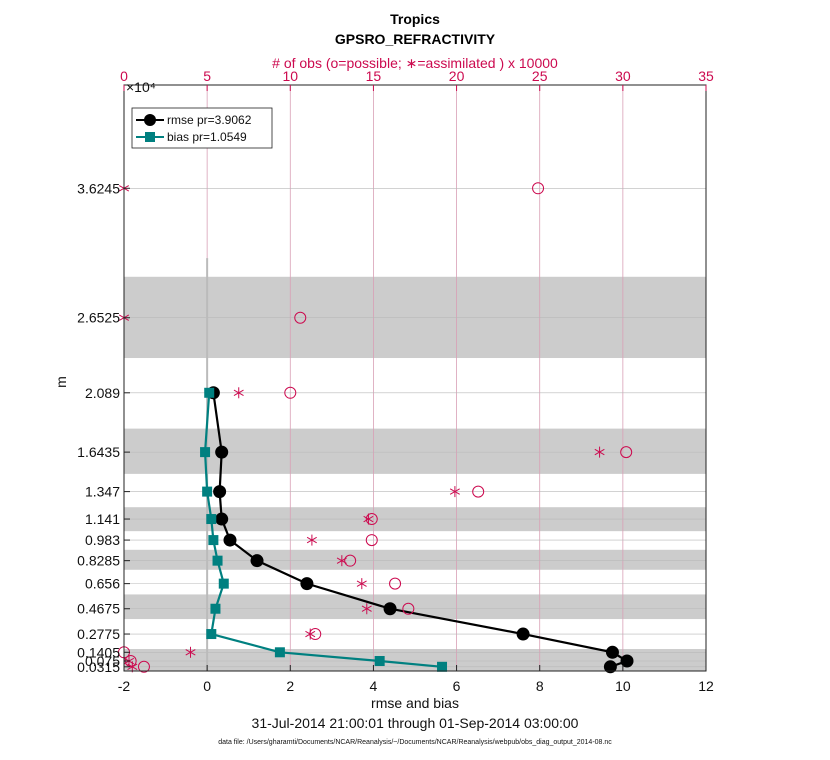 Image resolution: width=830 pixels, height=760 pixels. What do you see at coordinates (150, 137) in the screenshot?
I see `legend-bias-marker` at bounding box center [150, 137].